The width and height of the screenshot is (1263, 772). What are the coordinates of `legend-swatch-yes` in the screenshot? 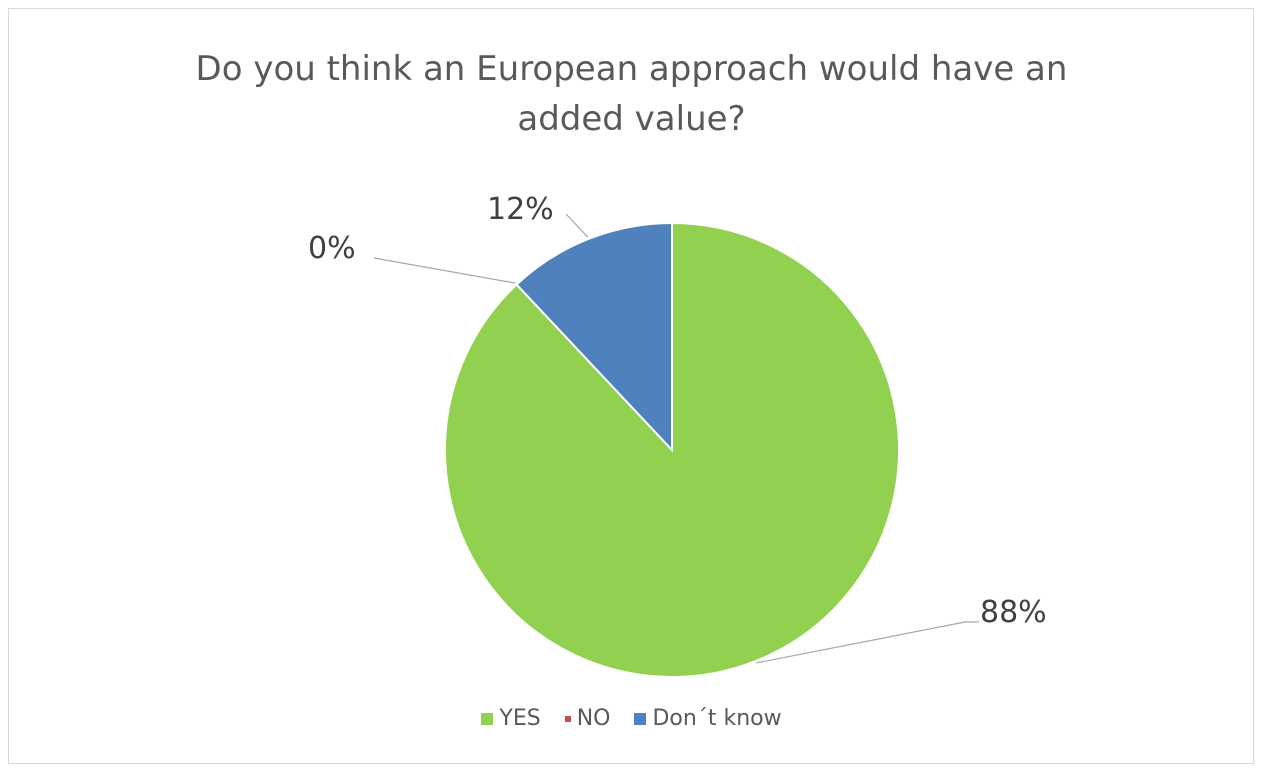 It's located at (487, 718).